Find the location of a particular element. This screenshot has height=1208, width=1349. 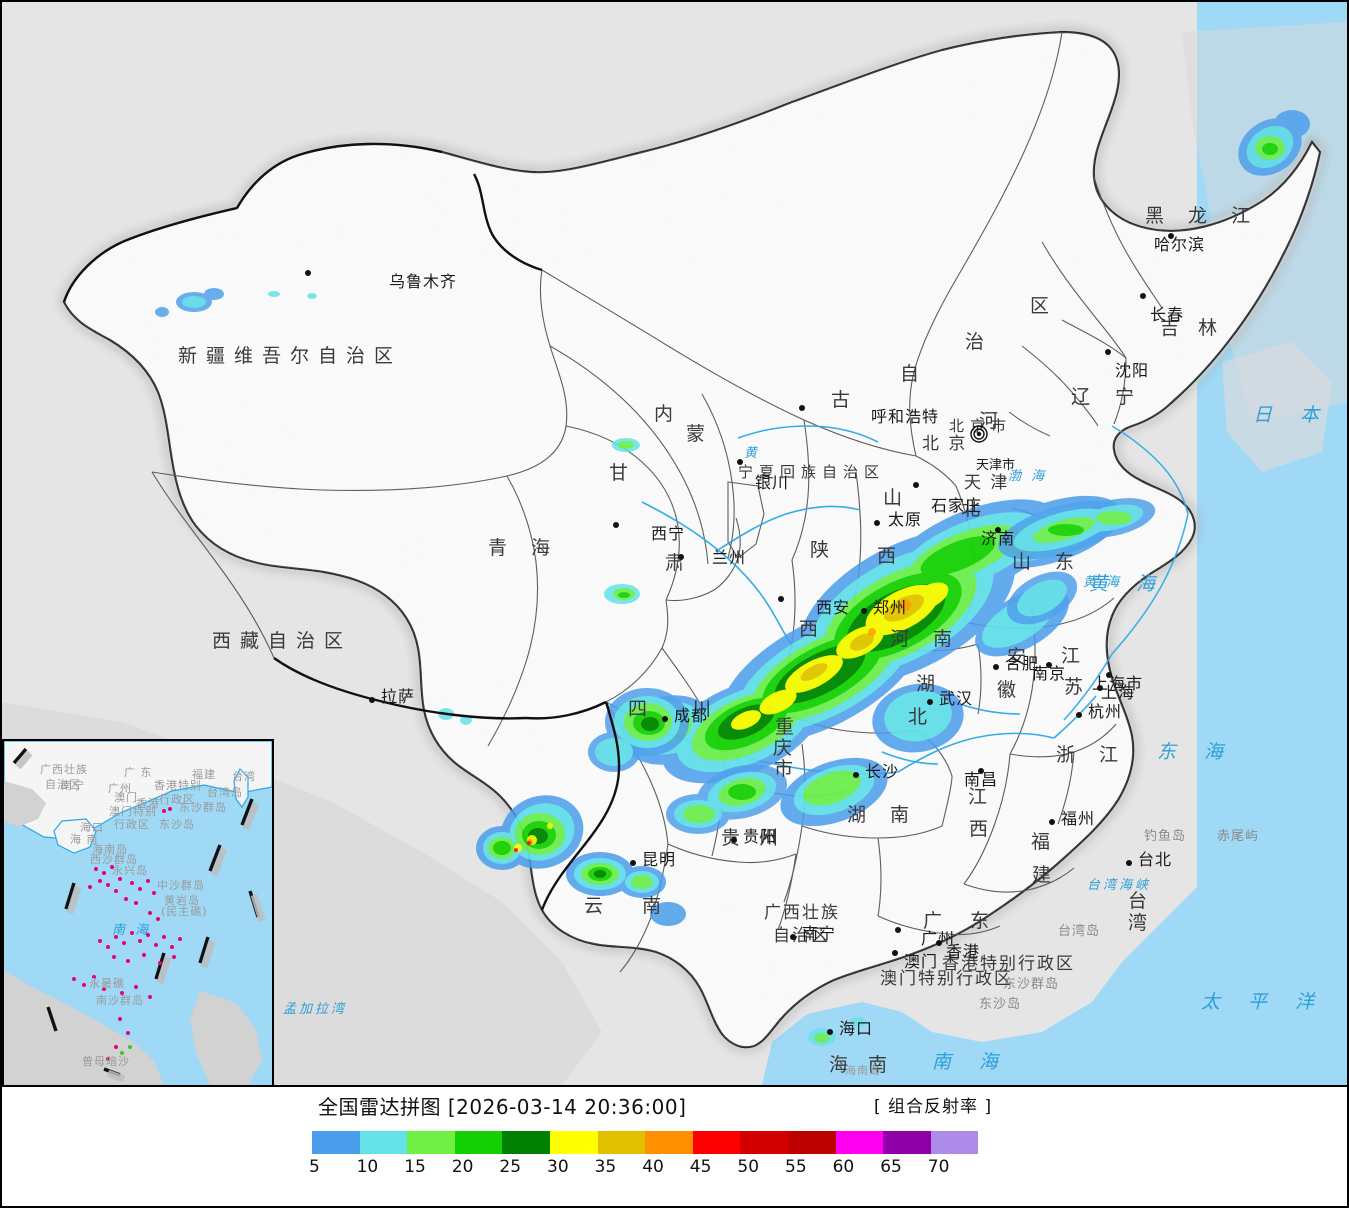

legend-tick-50: 50 is located at coordinates (748, 1167).